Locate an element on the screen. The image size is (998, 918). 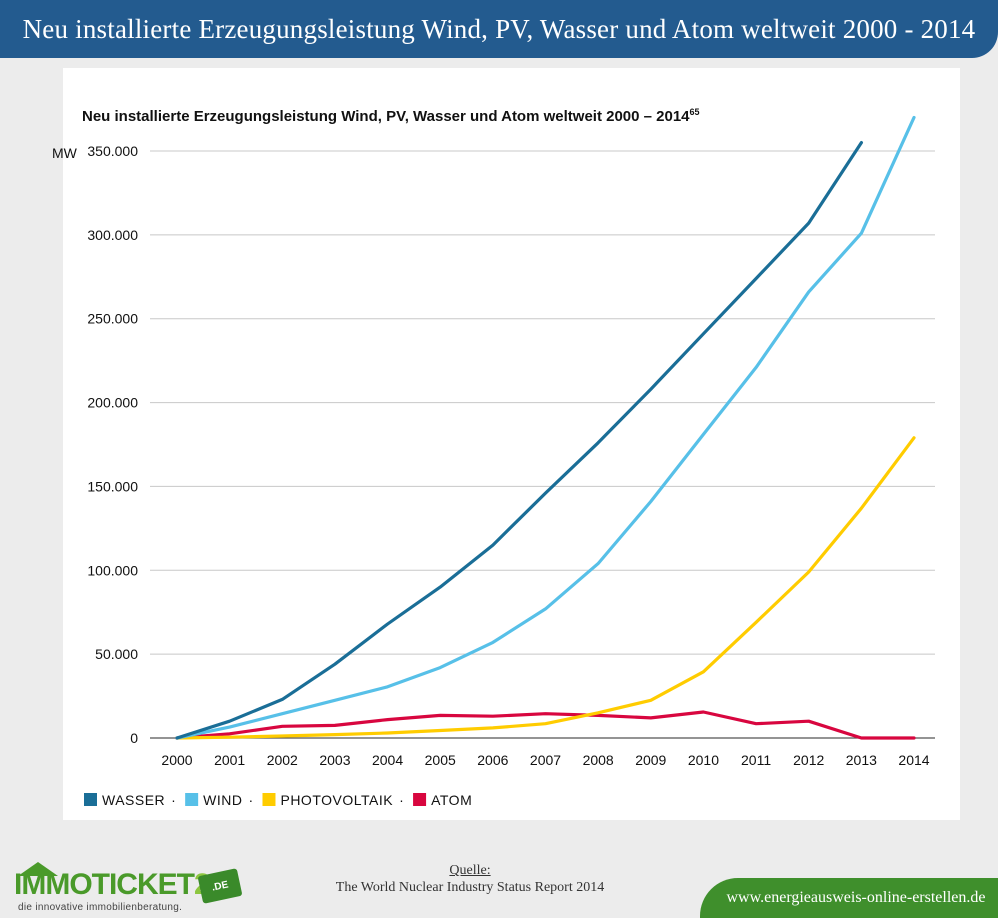
logo-word: IMMOTICKET is located at coordinates (104, 884).